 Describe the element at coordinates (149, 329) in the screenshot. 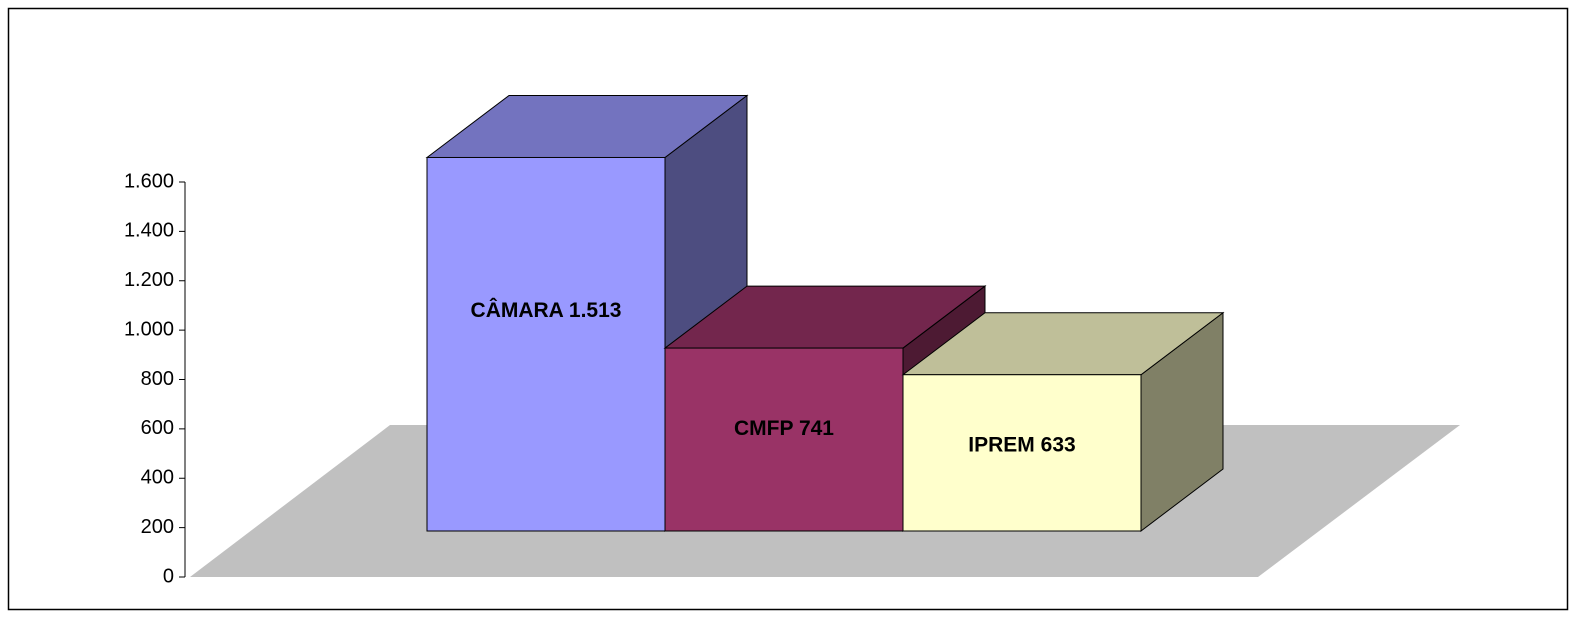

I see `y-tick-label: 1.000` at that location.